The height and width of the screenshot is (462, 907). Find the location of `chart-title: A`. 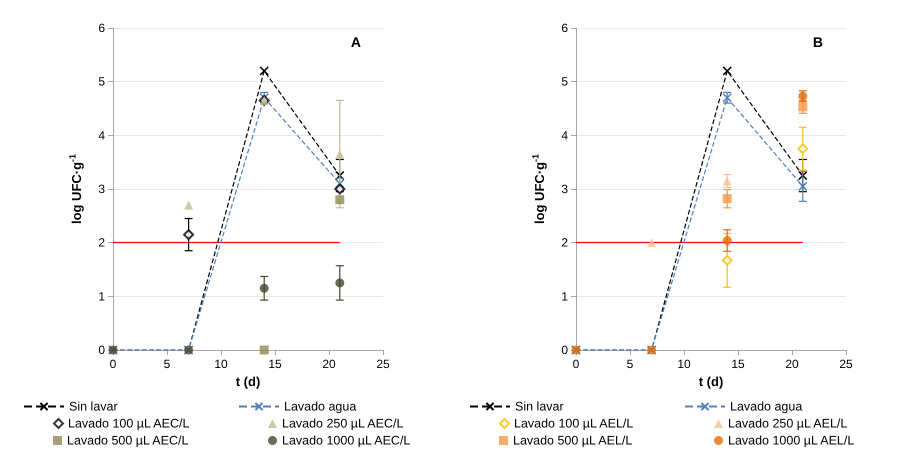

chart-title: A is located at coordinates (356, 42).